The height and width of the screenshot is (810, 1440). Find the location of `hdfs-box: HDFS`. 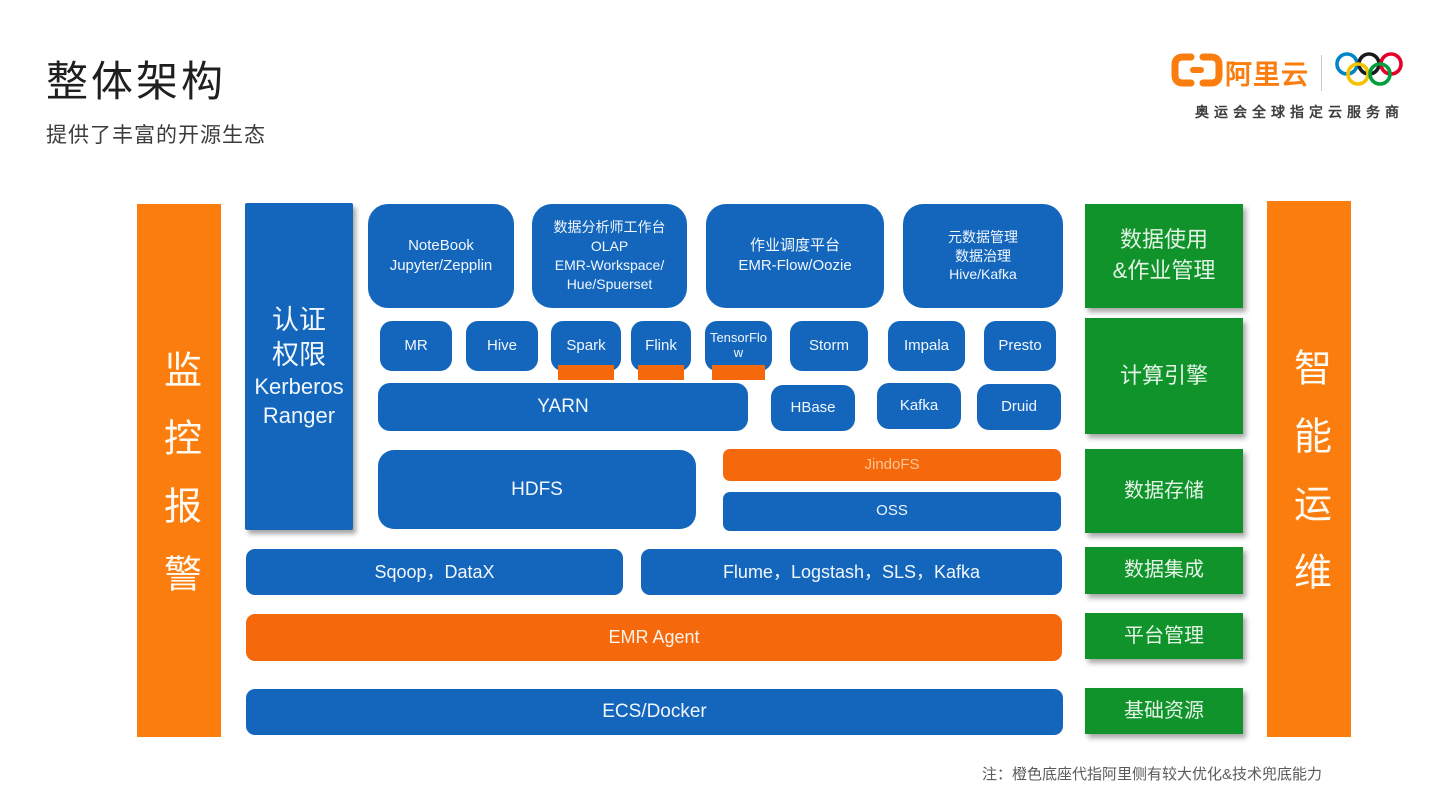

hdfs-box: HDFS is located at coordinates (537, 489).